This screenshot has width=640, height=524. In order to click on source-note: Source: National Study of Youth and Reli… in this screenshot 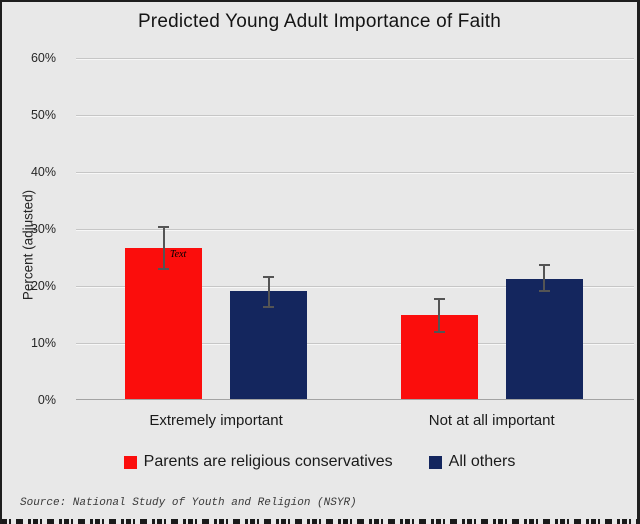, I will do `click(188, 503)`.